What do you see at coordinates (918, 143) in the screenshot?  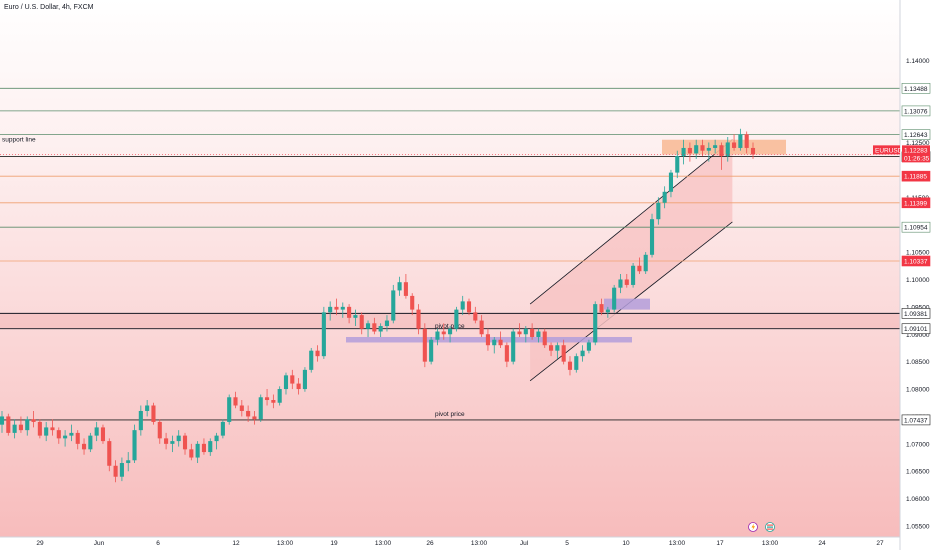 I see `y-tick-label: 1.12500` at bounding box center [918, 143].